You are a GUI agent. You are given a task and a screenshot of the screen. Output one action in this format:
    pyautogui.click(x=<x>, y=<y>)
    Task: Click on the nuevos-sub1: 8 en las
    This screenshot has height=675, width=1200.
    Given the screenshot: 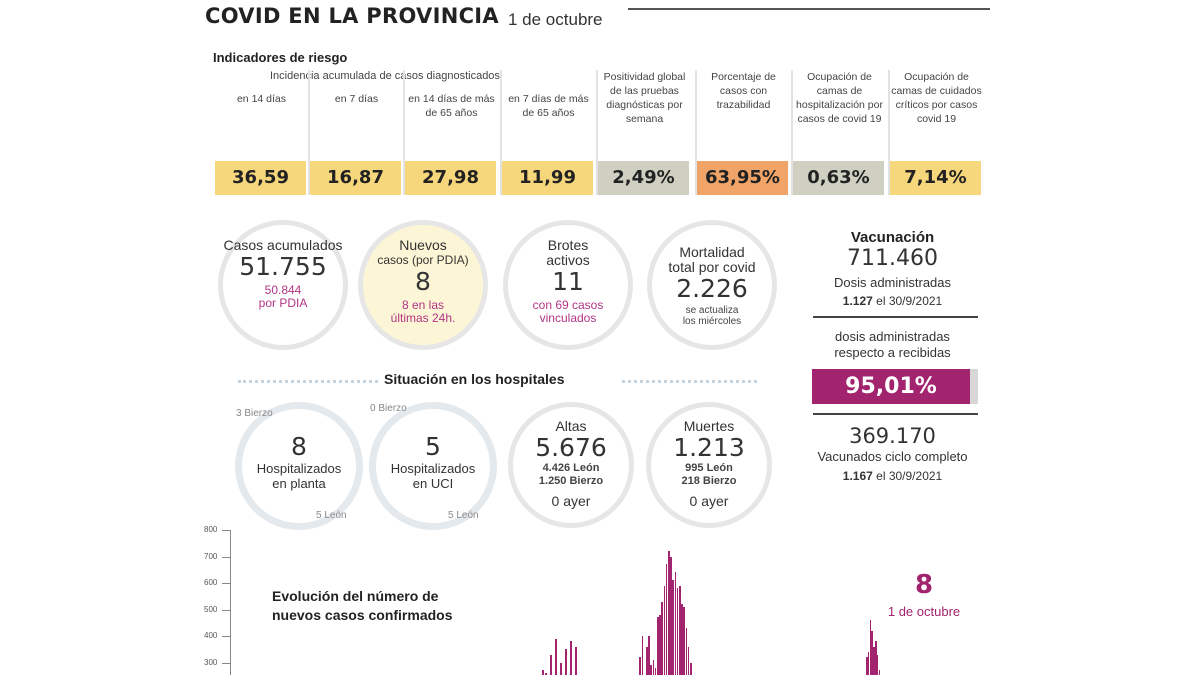 What is the action you would take?
    pyautogui.click(x=423, y=305)
    